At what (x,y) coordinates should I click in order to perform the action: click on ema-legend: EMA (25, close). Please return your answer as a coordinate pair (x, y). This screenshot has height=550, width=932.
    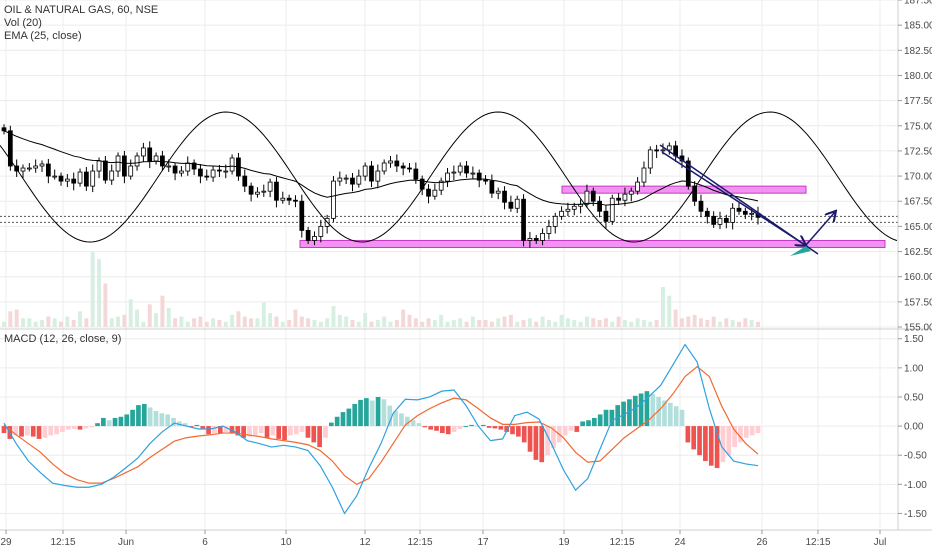
    Looking at the image, I should click on (43, 36).